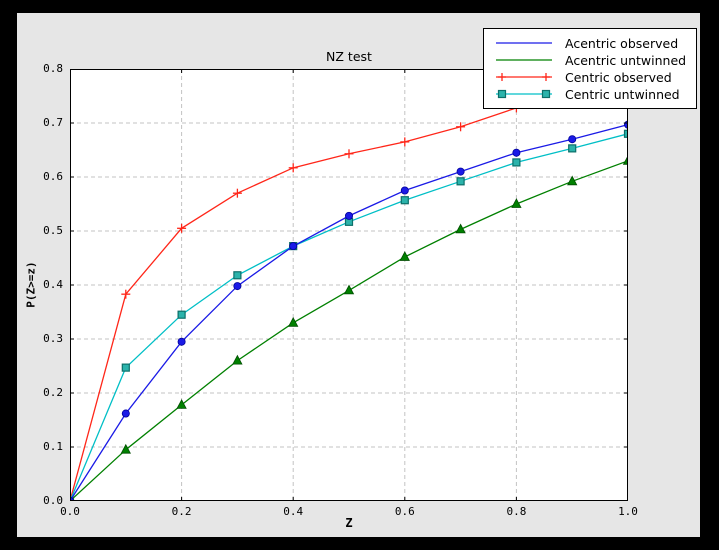 The width and height of the screenshot is (719, 550). I want to click on y-tick-label: 0.4, so click(53, 284).